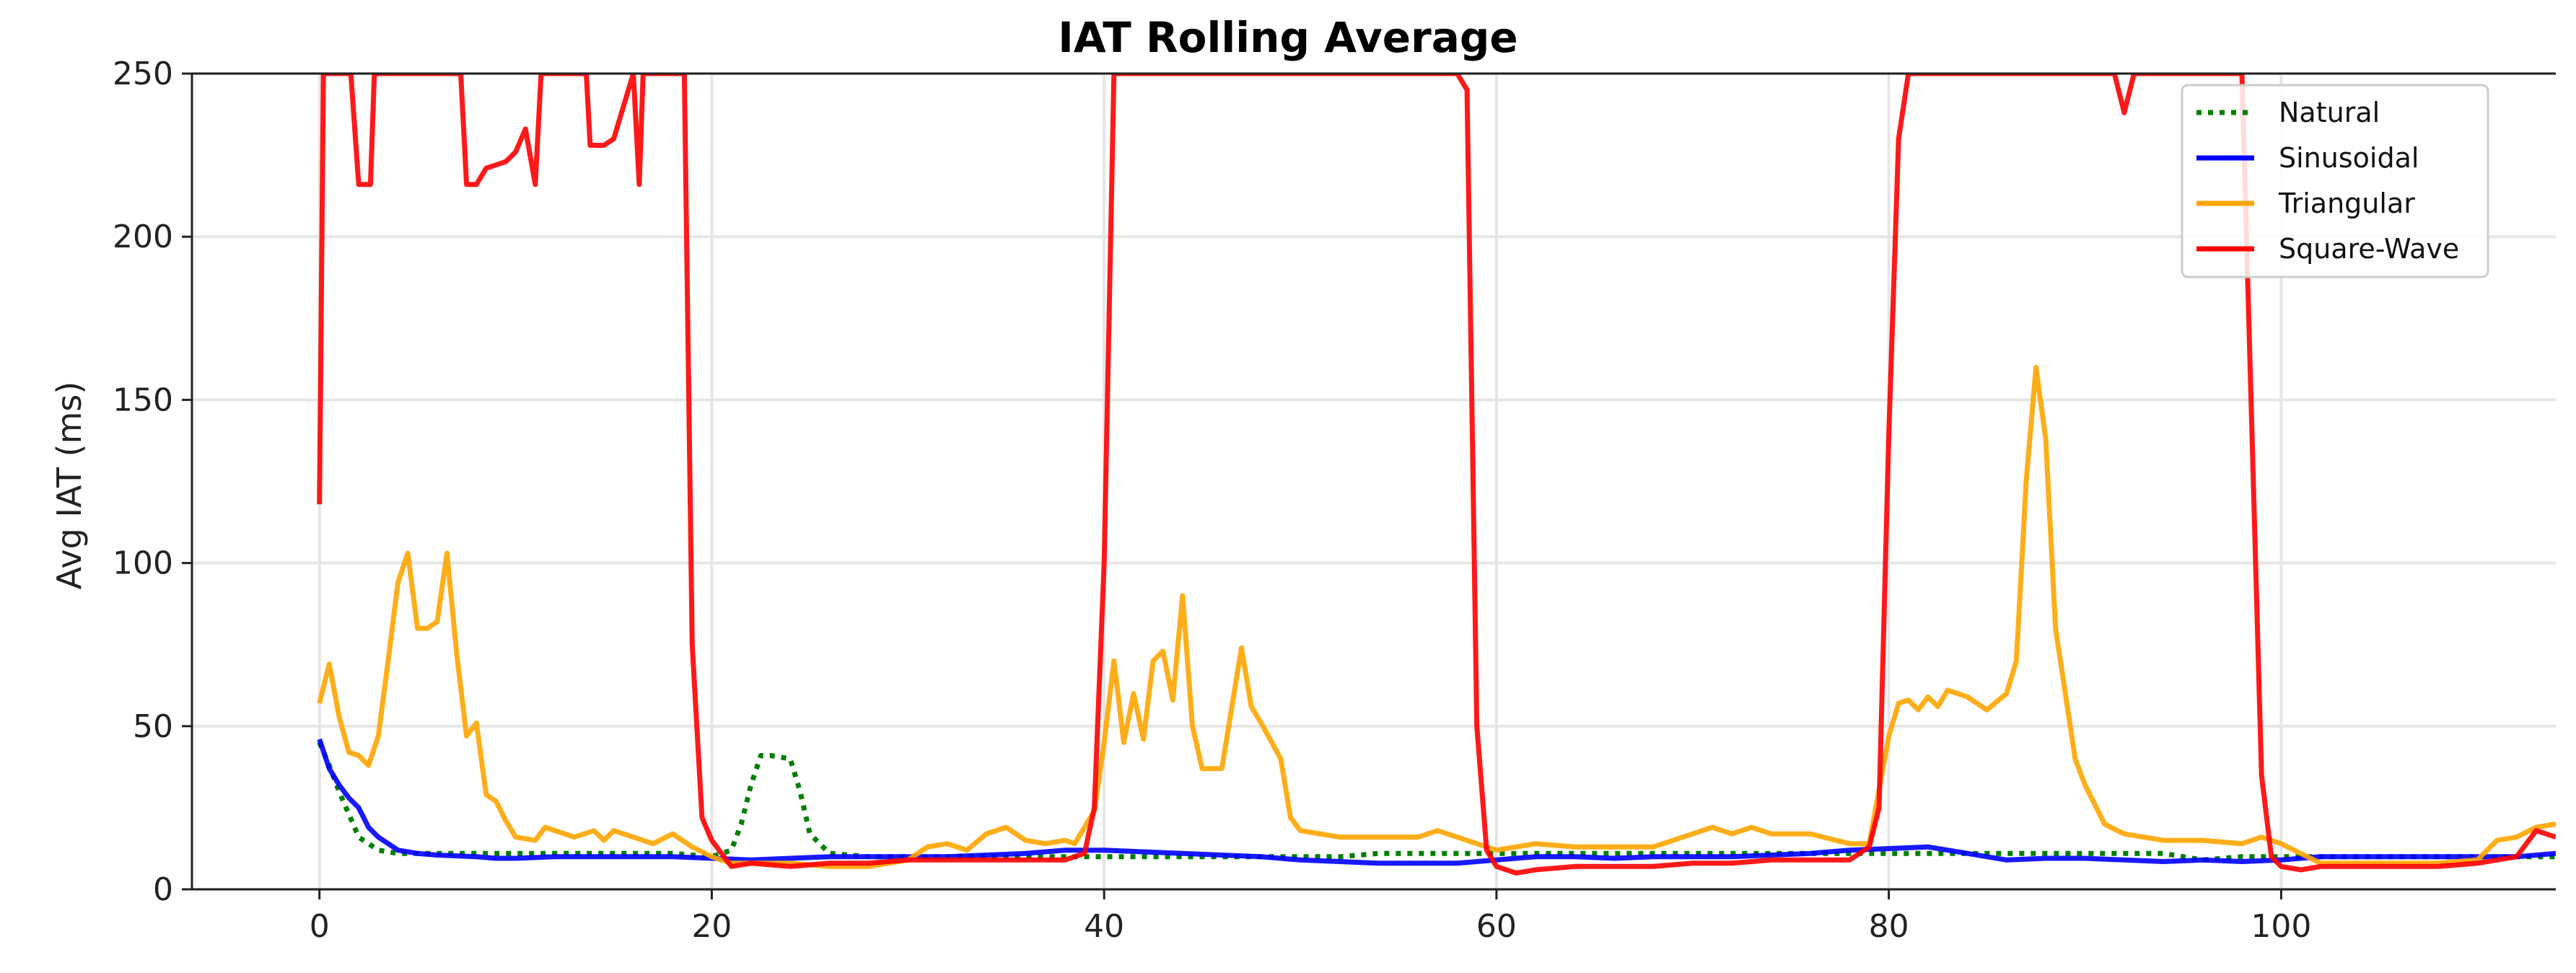  What do you see at coordinates (143, 74) in the screenshot?
I see `y-tick-label: 250` at bounding box center [143, 74].